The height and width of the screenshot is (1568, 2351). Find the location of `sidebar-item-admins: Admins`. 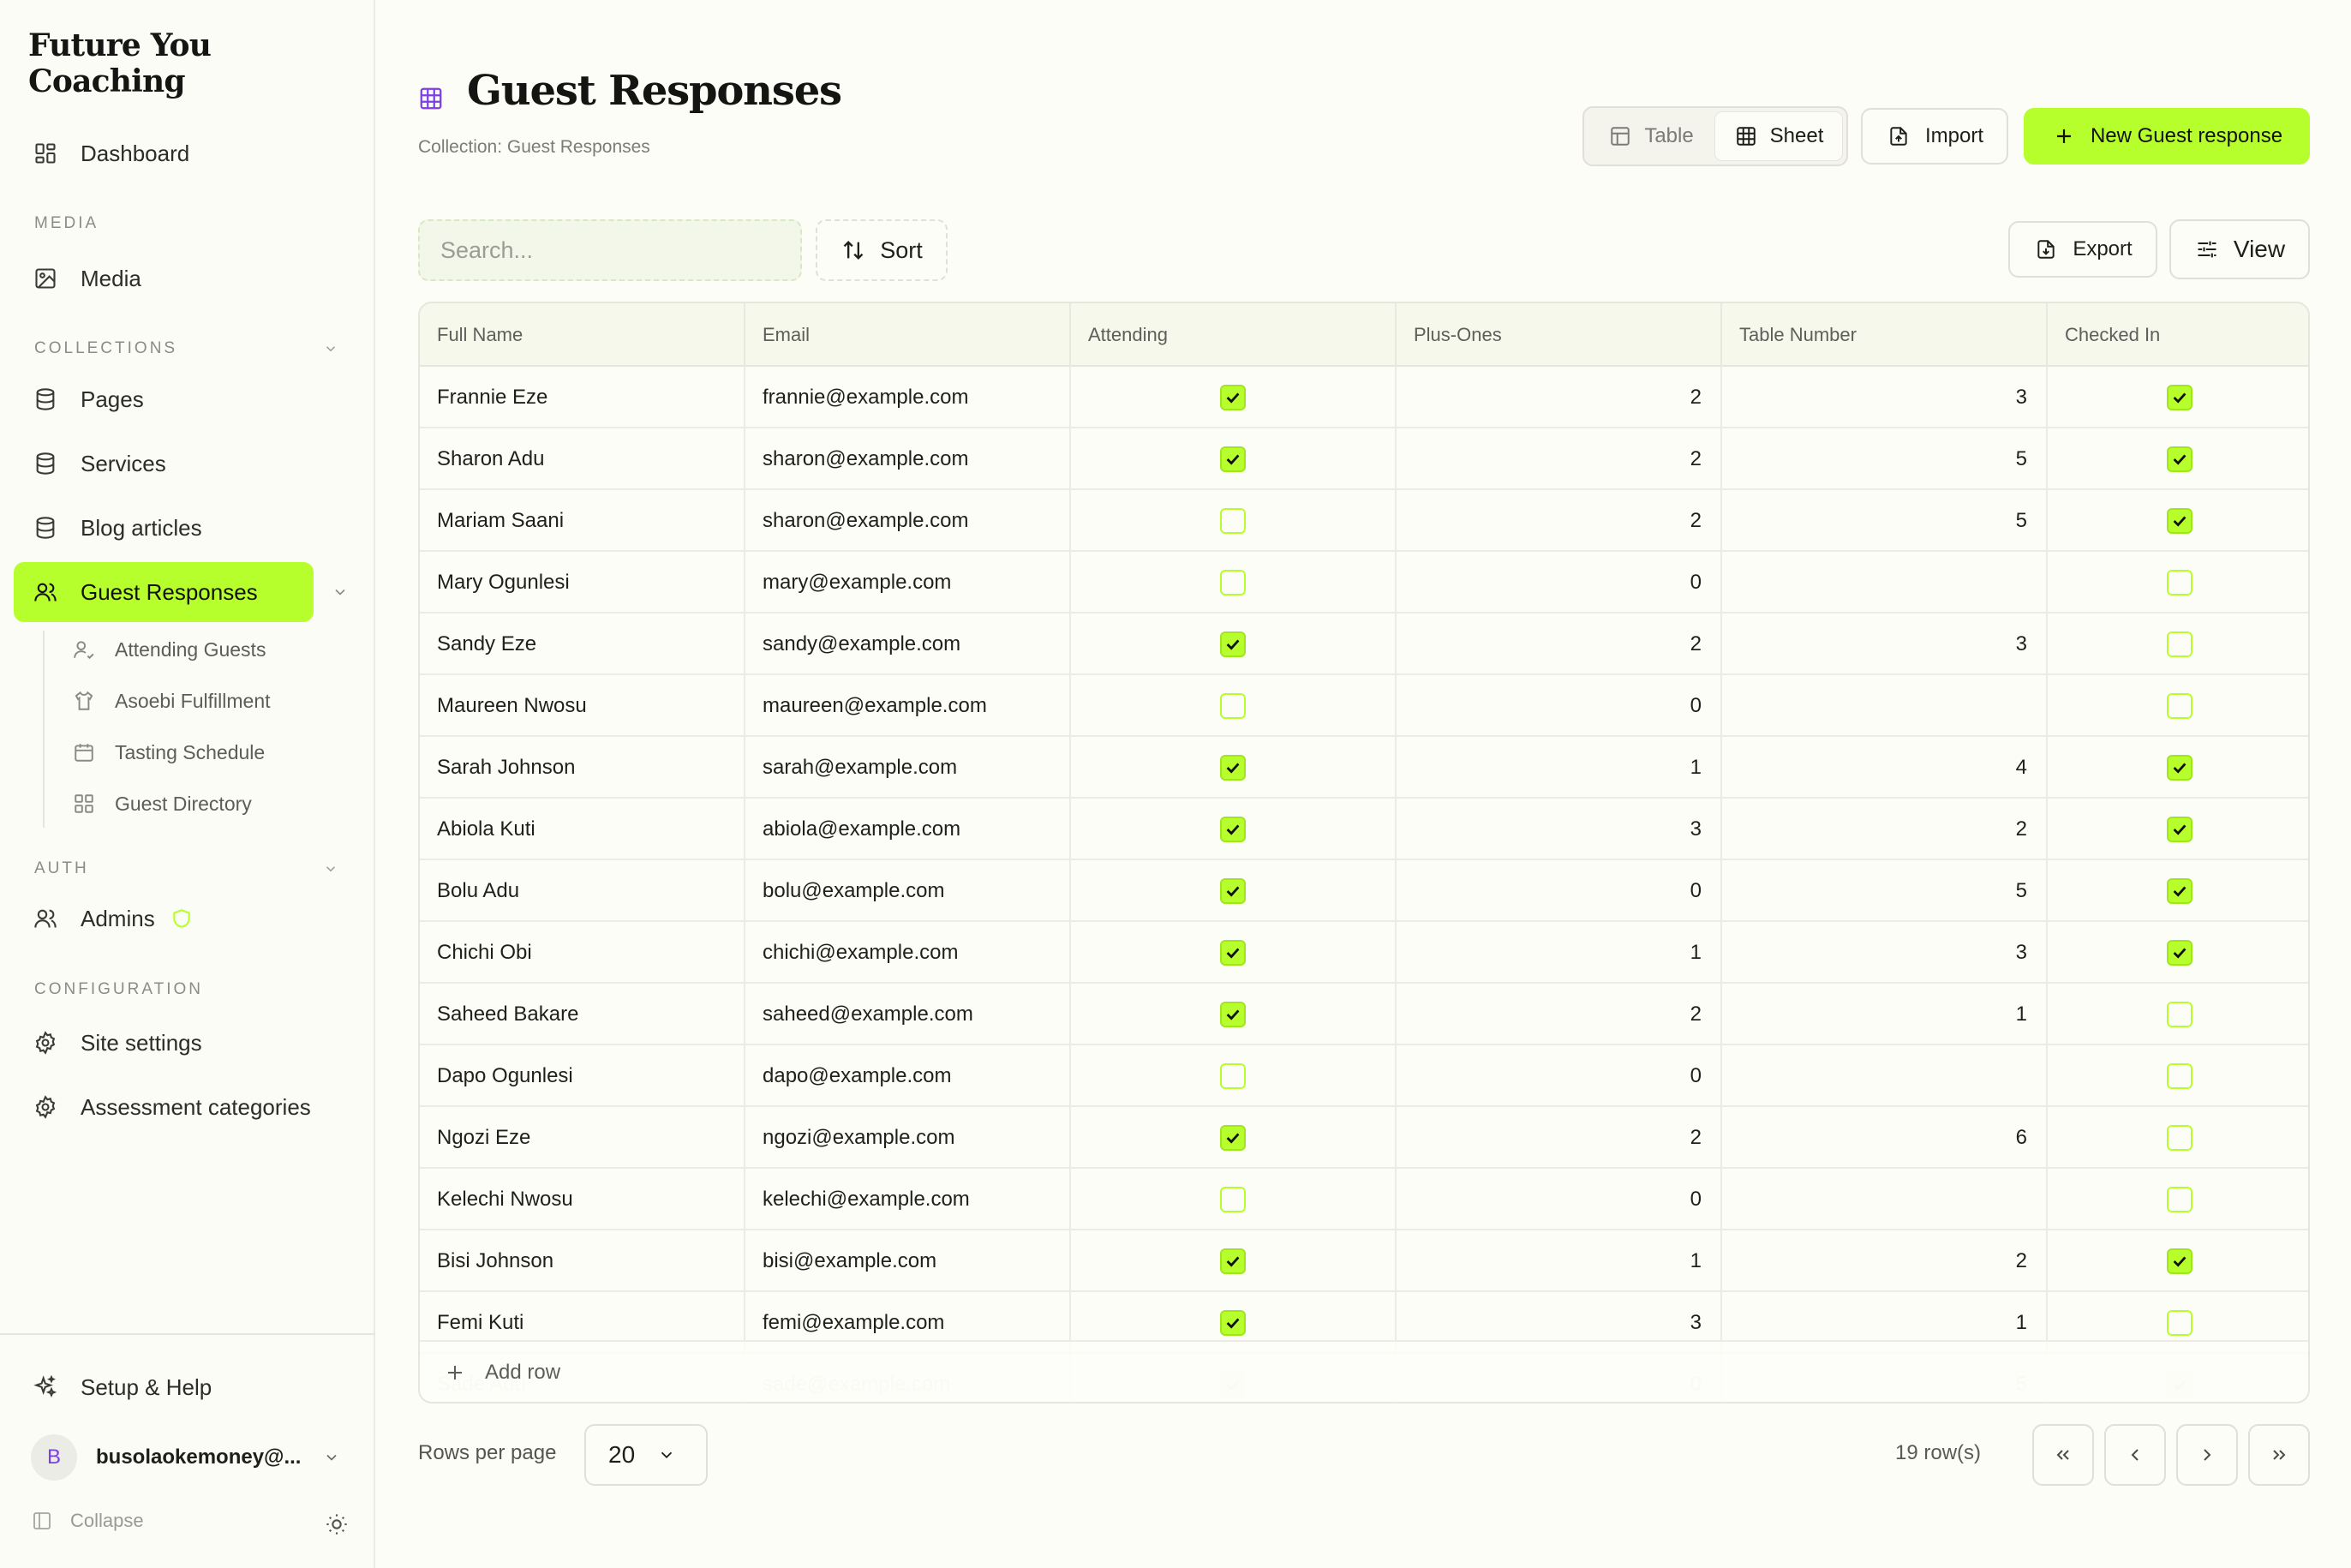

sidebar-item-admins: Admins is located at coordinates (164, 919).